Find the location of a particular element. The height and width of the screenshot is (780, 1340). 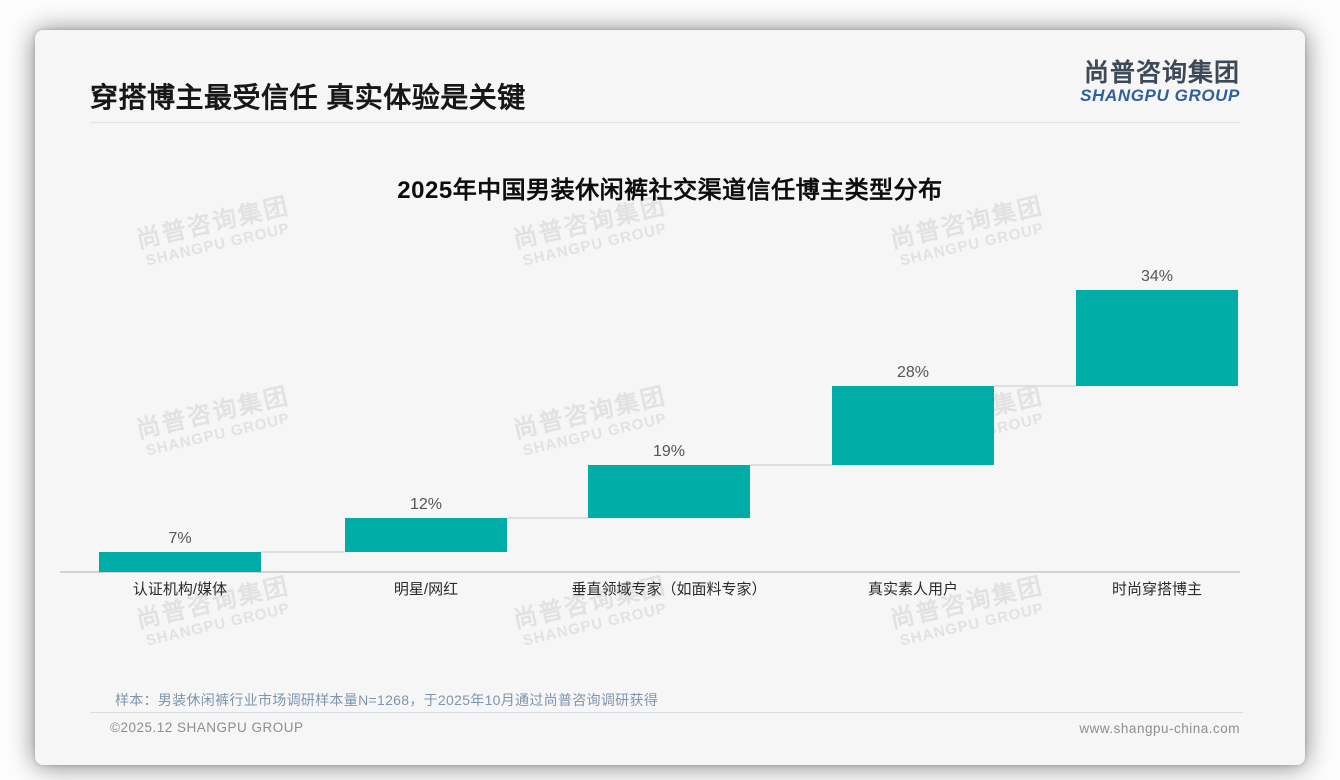

company-logo: 尚普咨询集团 SHANGPU GROUP is located at coordinates (1160, 82).